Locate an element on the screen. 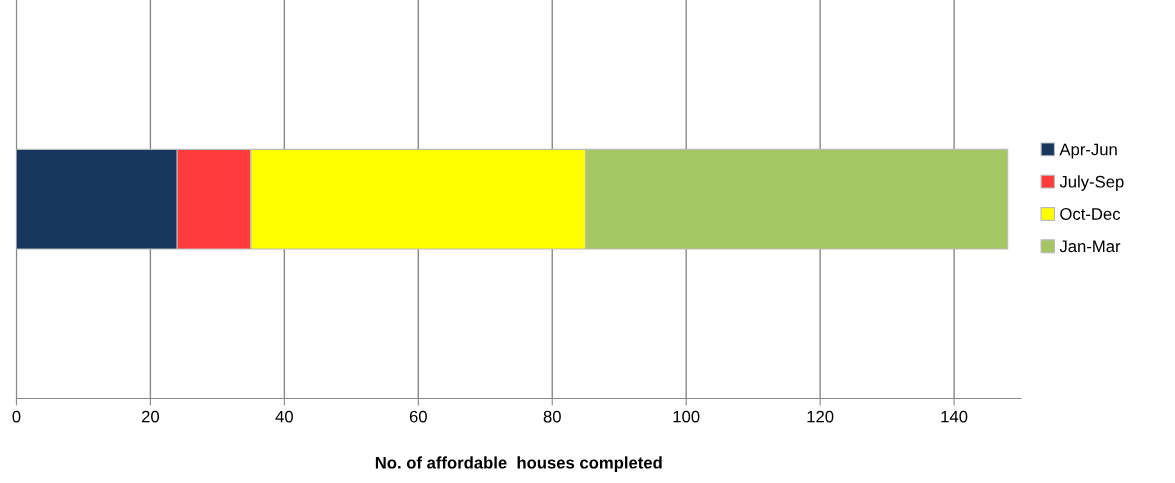 This screenshot has height=483, width=1175. legend-label: Oct-Dec is located at coordinates (1090, 214).